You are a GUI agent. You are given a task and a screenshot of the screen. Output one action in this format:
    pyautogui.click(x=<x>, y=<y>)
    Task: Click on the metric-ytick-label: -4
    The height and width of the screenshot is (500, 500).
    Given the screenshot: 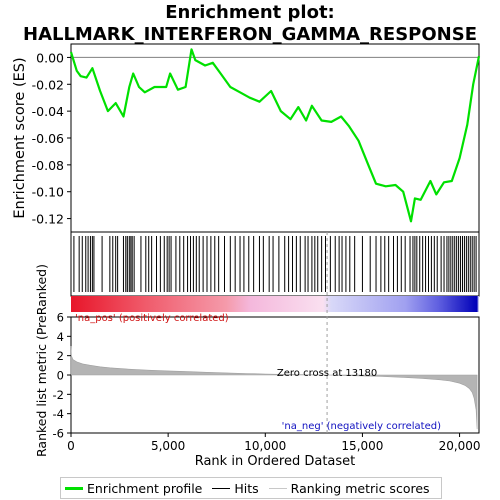 What is the action you would take?
    pyautogui.click(x=58, y=414)
    